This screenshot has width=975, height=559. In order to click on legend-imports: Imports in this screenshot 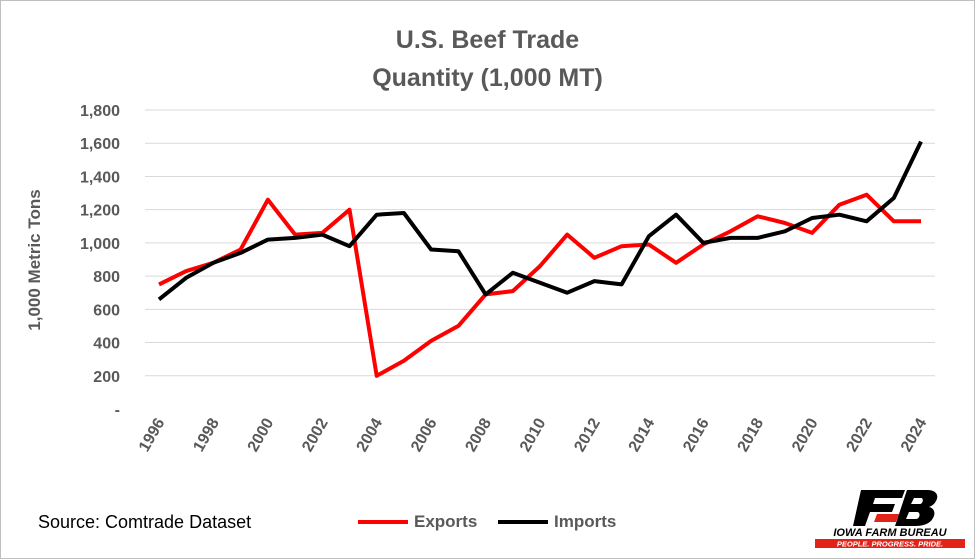, I will do `click(557, 522)`.